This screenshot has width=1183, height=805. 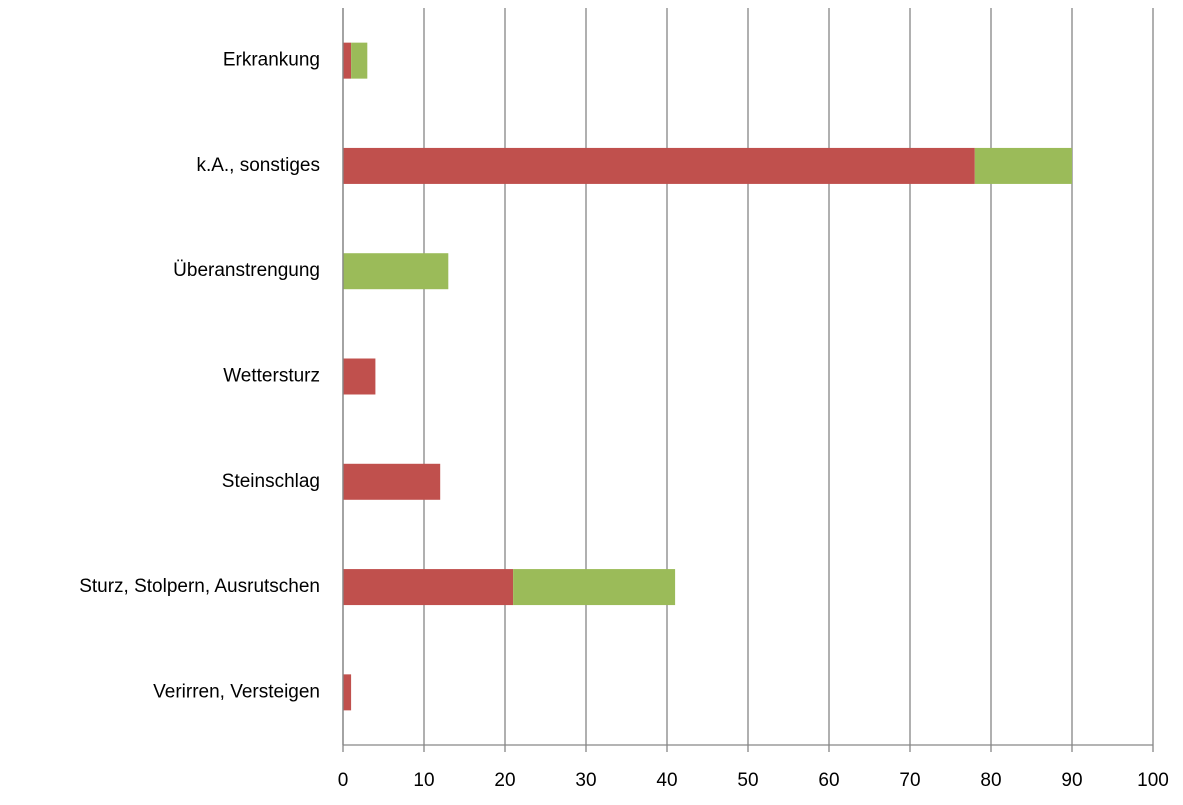 What do you see at coordinates (271, 481) in the screenshot?
I see `y-tick-label: Steinschlag` at bounding box center [271, 481].